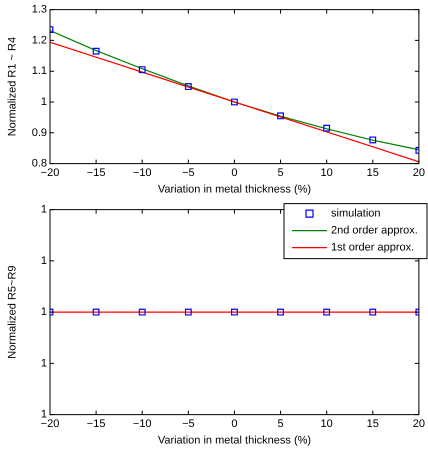 Image resolution: width=428 pixels, height=451 pixels. What do you see at coordinates (374, 230) in the screenshot?
I see `legend-label: 2nd order approx.` at bounding box center [374, 230].